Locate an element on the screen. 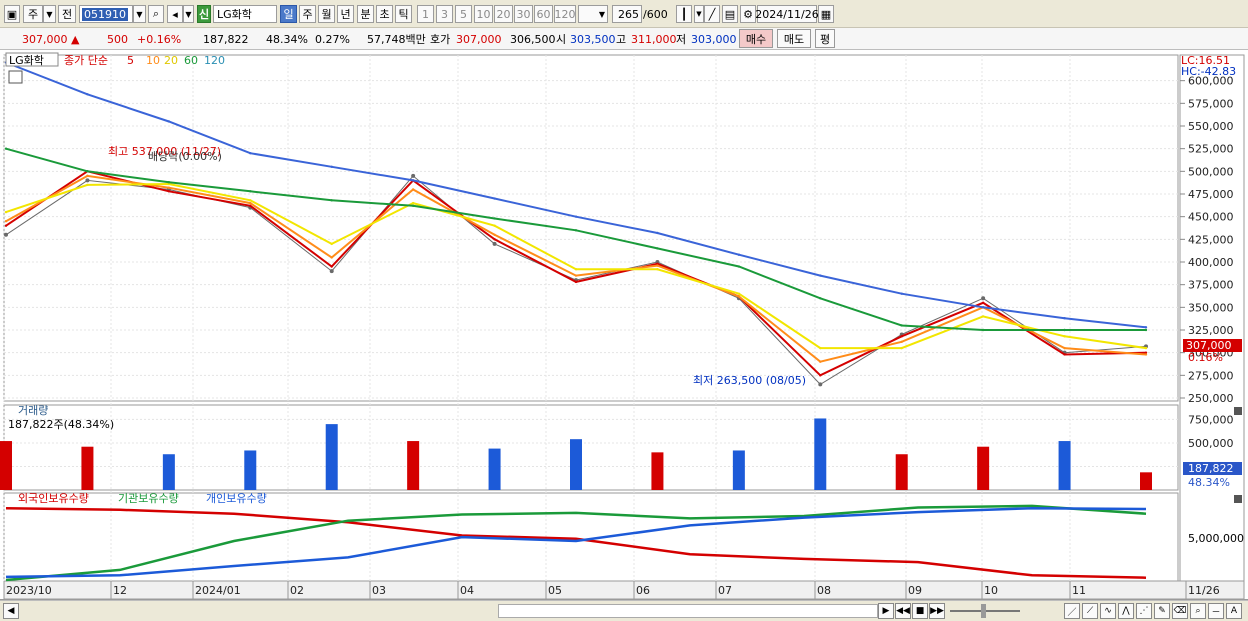 Image resolution: width=1248 pixels, height=621 pixels. type-dropdown-icon: ▼ is located at coordinates (49, 14).